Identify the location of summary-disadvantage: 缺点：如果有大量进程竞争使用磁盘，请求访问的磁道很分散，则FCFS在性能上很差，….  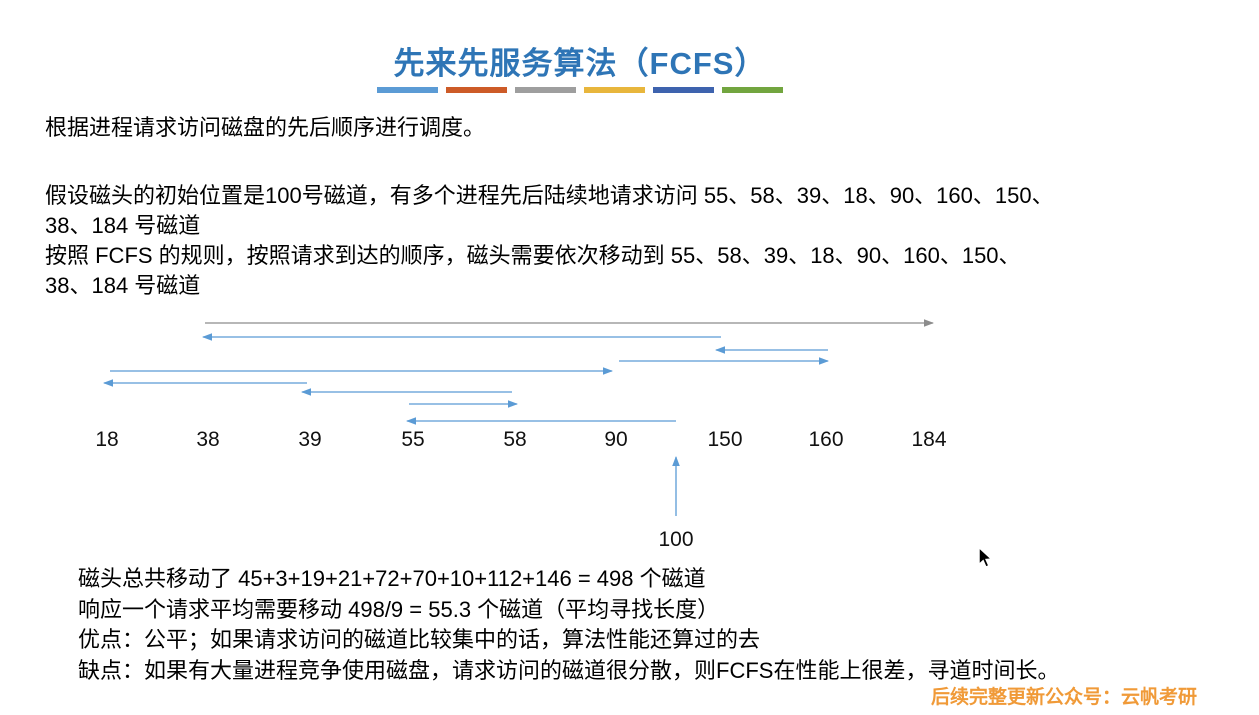
(569, 670).